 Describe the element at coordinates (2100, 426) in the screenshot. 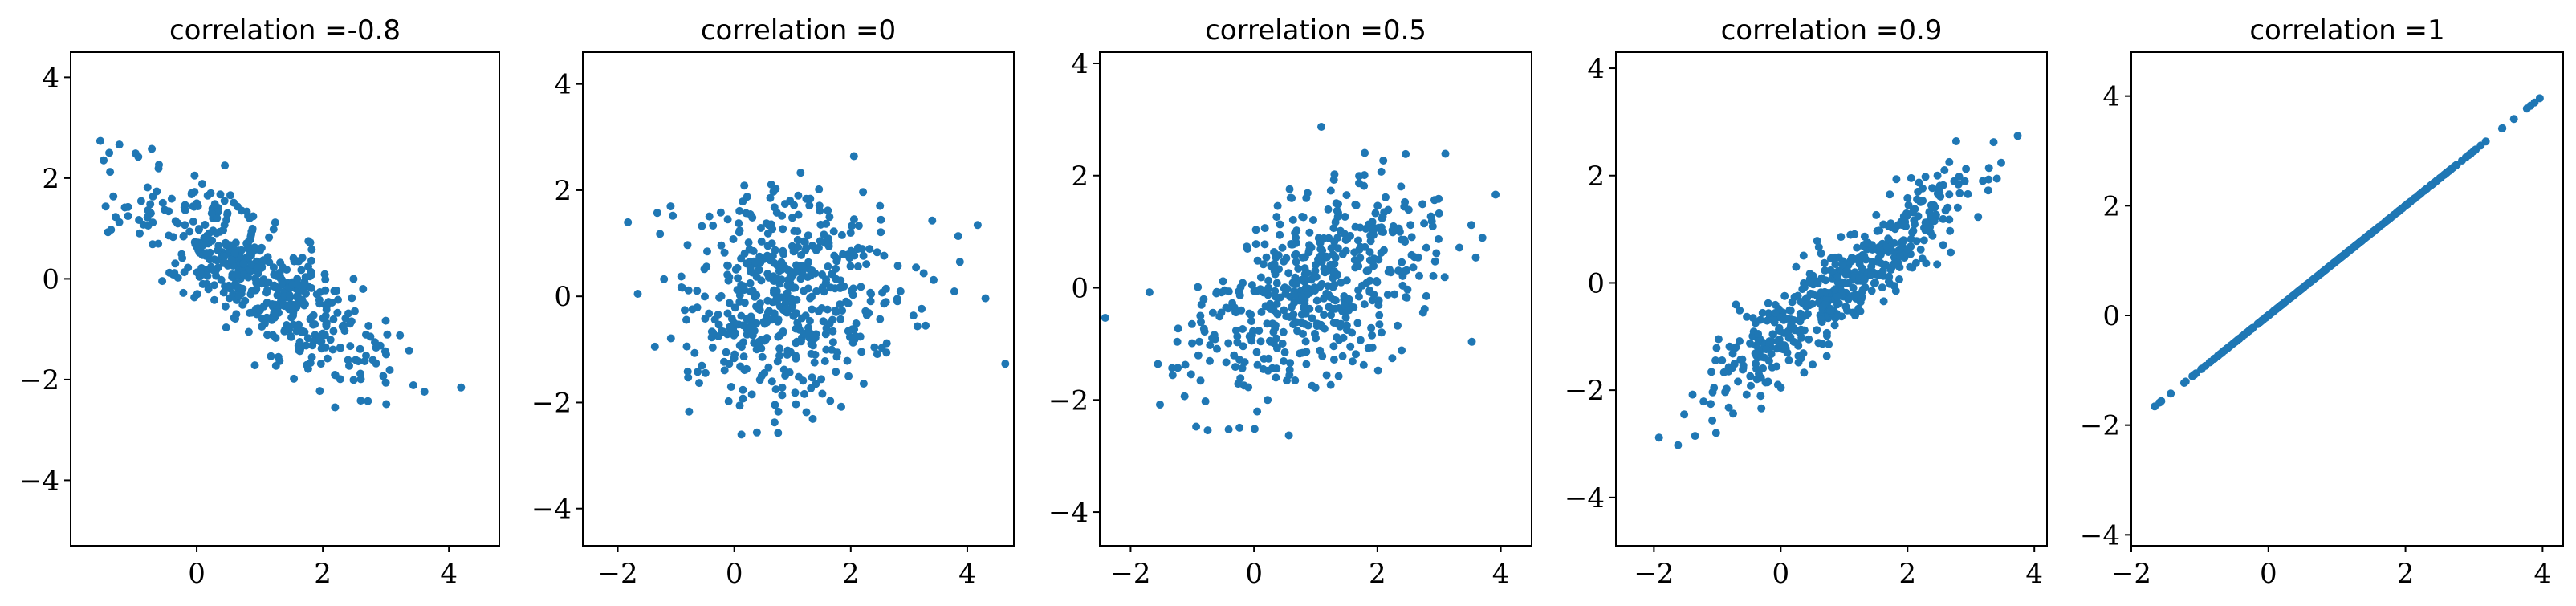

I see `y-tick-label: −2` at that location.